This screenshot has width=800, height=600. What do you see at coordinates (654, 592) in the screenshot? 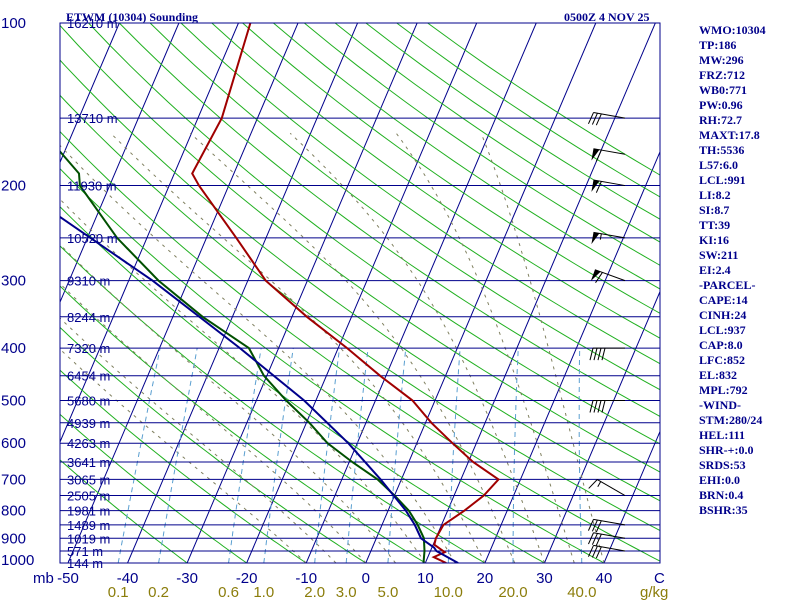
I see `mixing-ratio-unit-label: g/kg` at bounding box center [654, 592].